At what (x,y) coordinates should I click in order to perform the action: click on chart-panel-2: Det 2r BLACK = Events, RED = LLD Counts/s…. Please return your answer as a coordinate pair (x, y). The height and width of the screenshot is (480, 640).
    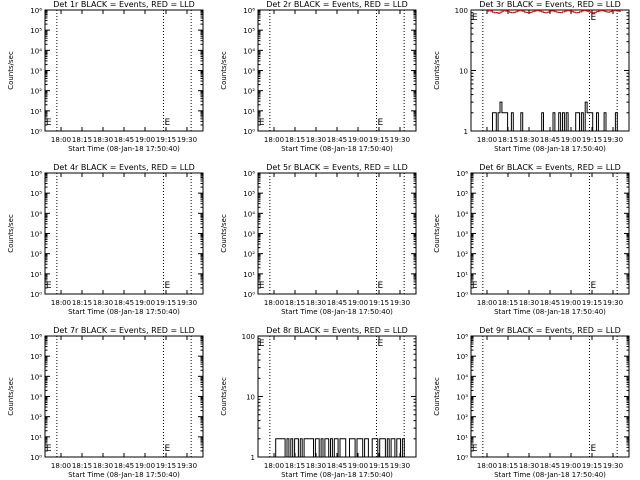
    Looking at the image, I should click on (318, 76).